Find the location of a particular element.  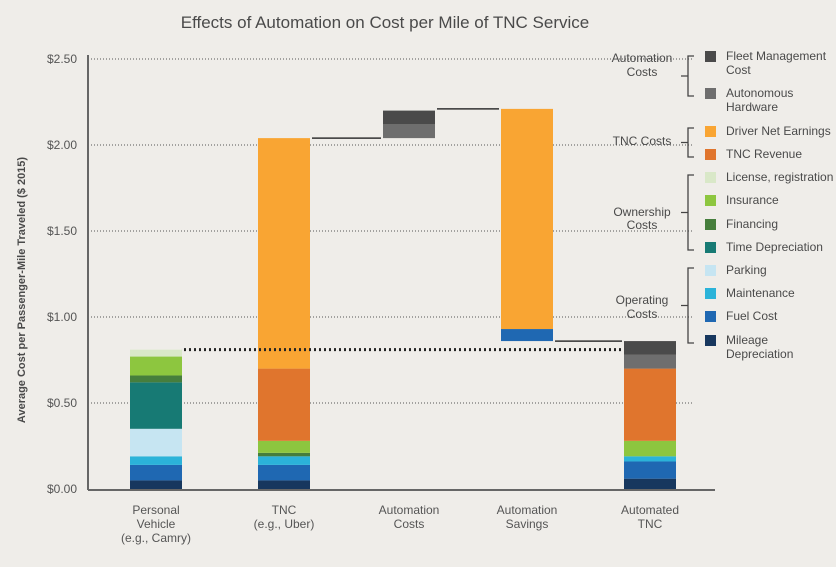

legend-label: Insurance is located at coordinates (752, 200).